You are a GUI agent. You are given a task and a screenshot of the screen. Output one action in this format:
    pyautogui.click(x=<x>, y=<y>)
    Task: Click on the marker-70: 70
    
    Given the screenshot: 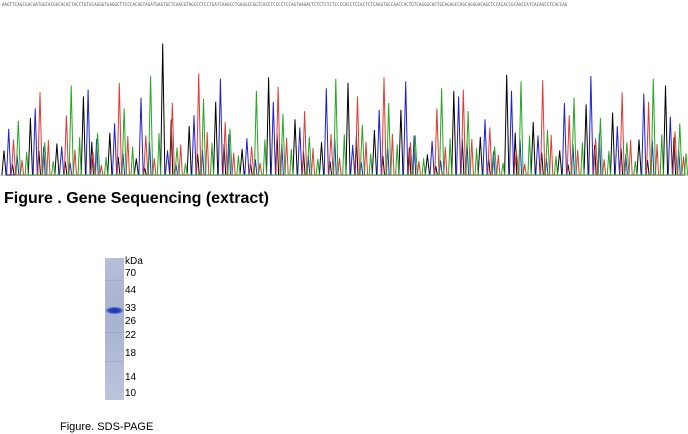 What is the action you would take?
    pyautogui.click(x=131, y=273)
    